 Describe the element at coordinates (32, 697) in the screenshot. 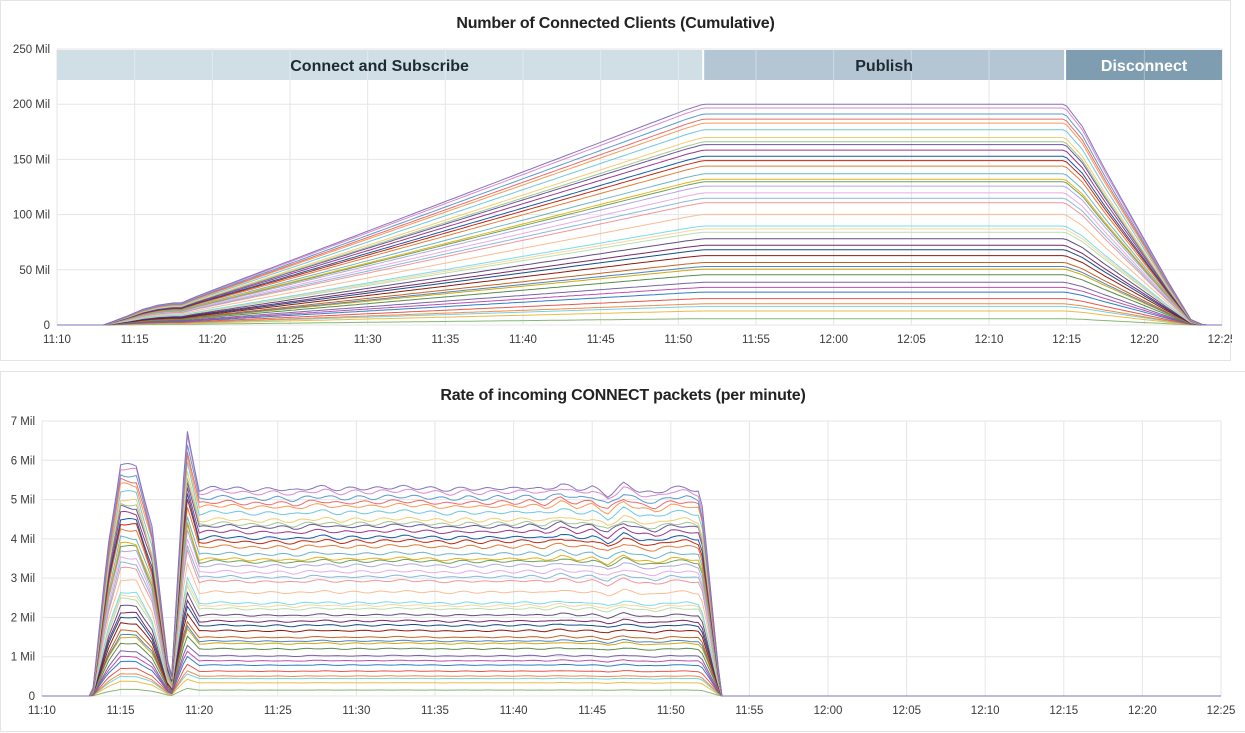

I see `y-tick-label: 0` at that location.